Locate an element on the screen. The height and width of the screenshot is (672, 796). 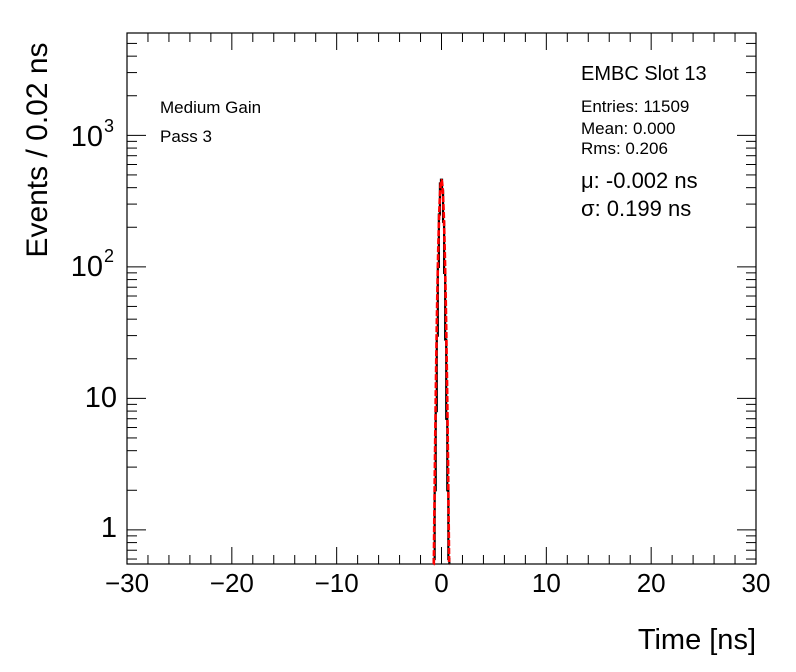
x-tick-label: 0 is located at coordinates (441, 583).